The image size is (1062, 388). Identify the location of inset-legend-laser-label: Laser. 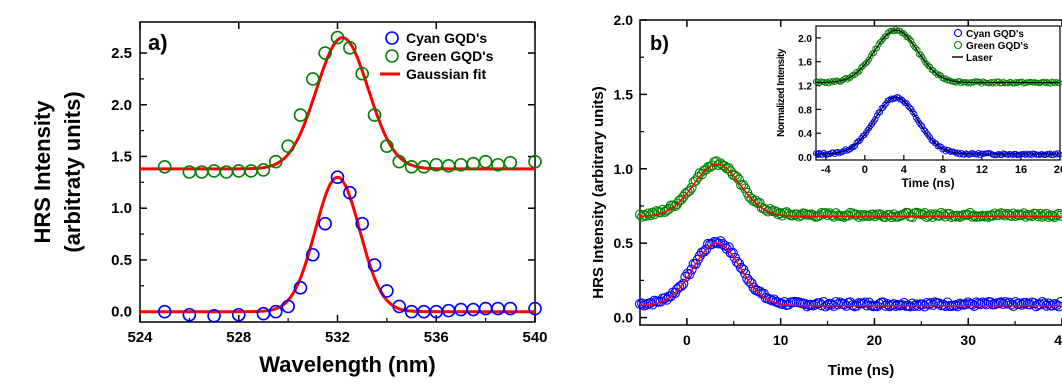
(979, 58).